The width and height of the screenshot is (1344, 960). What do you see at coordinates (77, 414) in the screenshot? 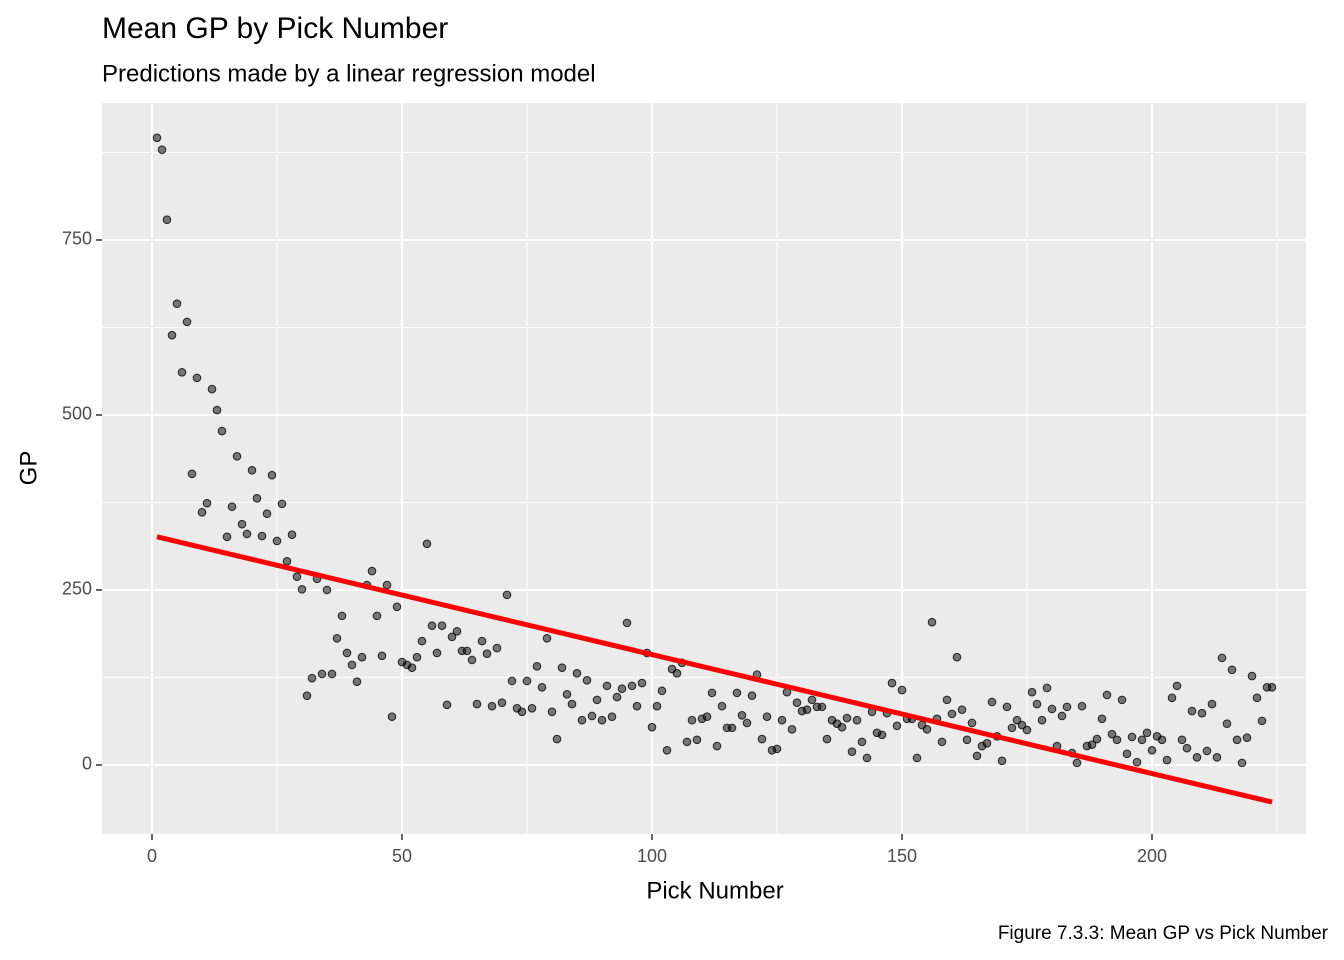
I see `y-tick-label: 500` at bounding box center [77, 414].